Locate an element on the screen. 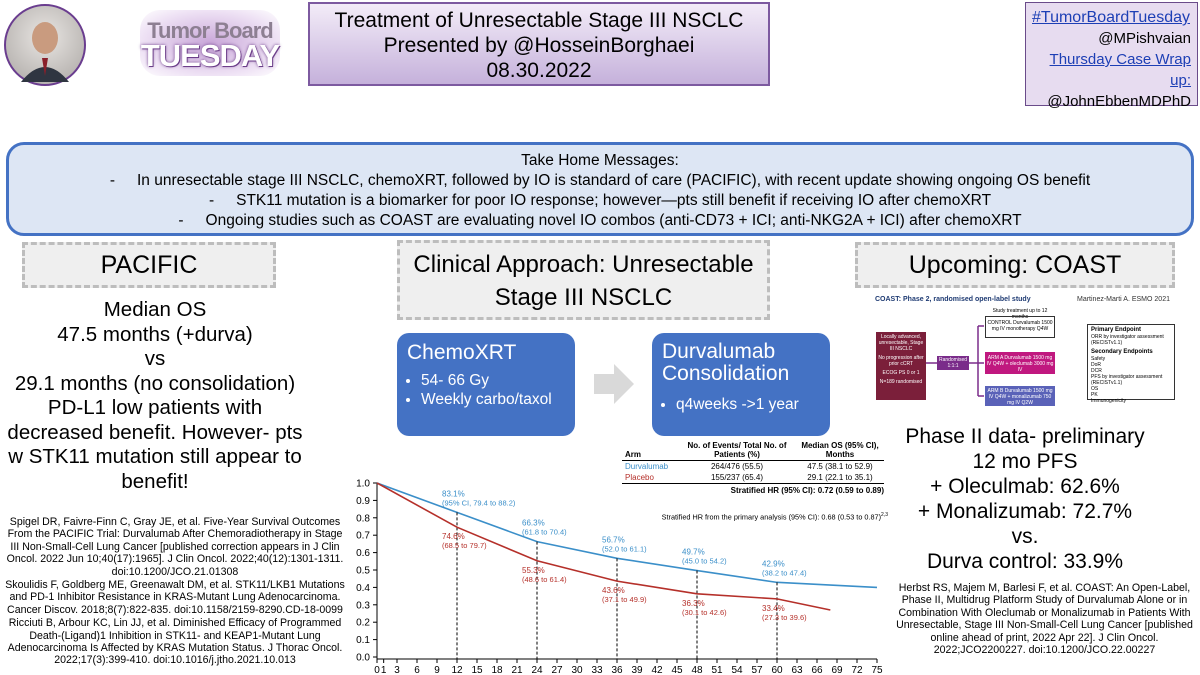  x-tick-label: 15 is located at coordinates (477, 670).